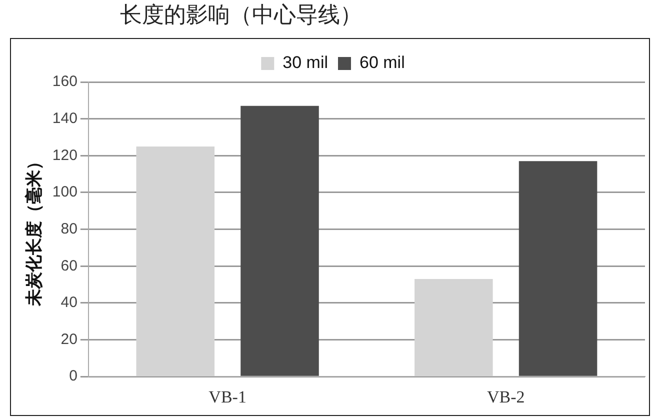 The width and height of the screenshot is (654, 419). I want to click on chart-title: 长度的影响（中心导线）, so click(241, 16).